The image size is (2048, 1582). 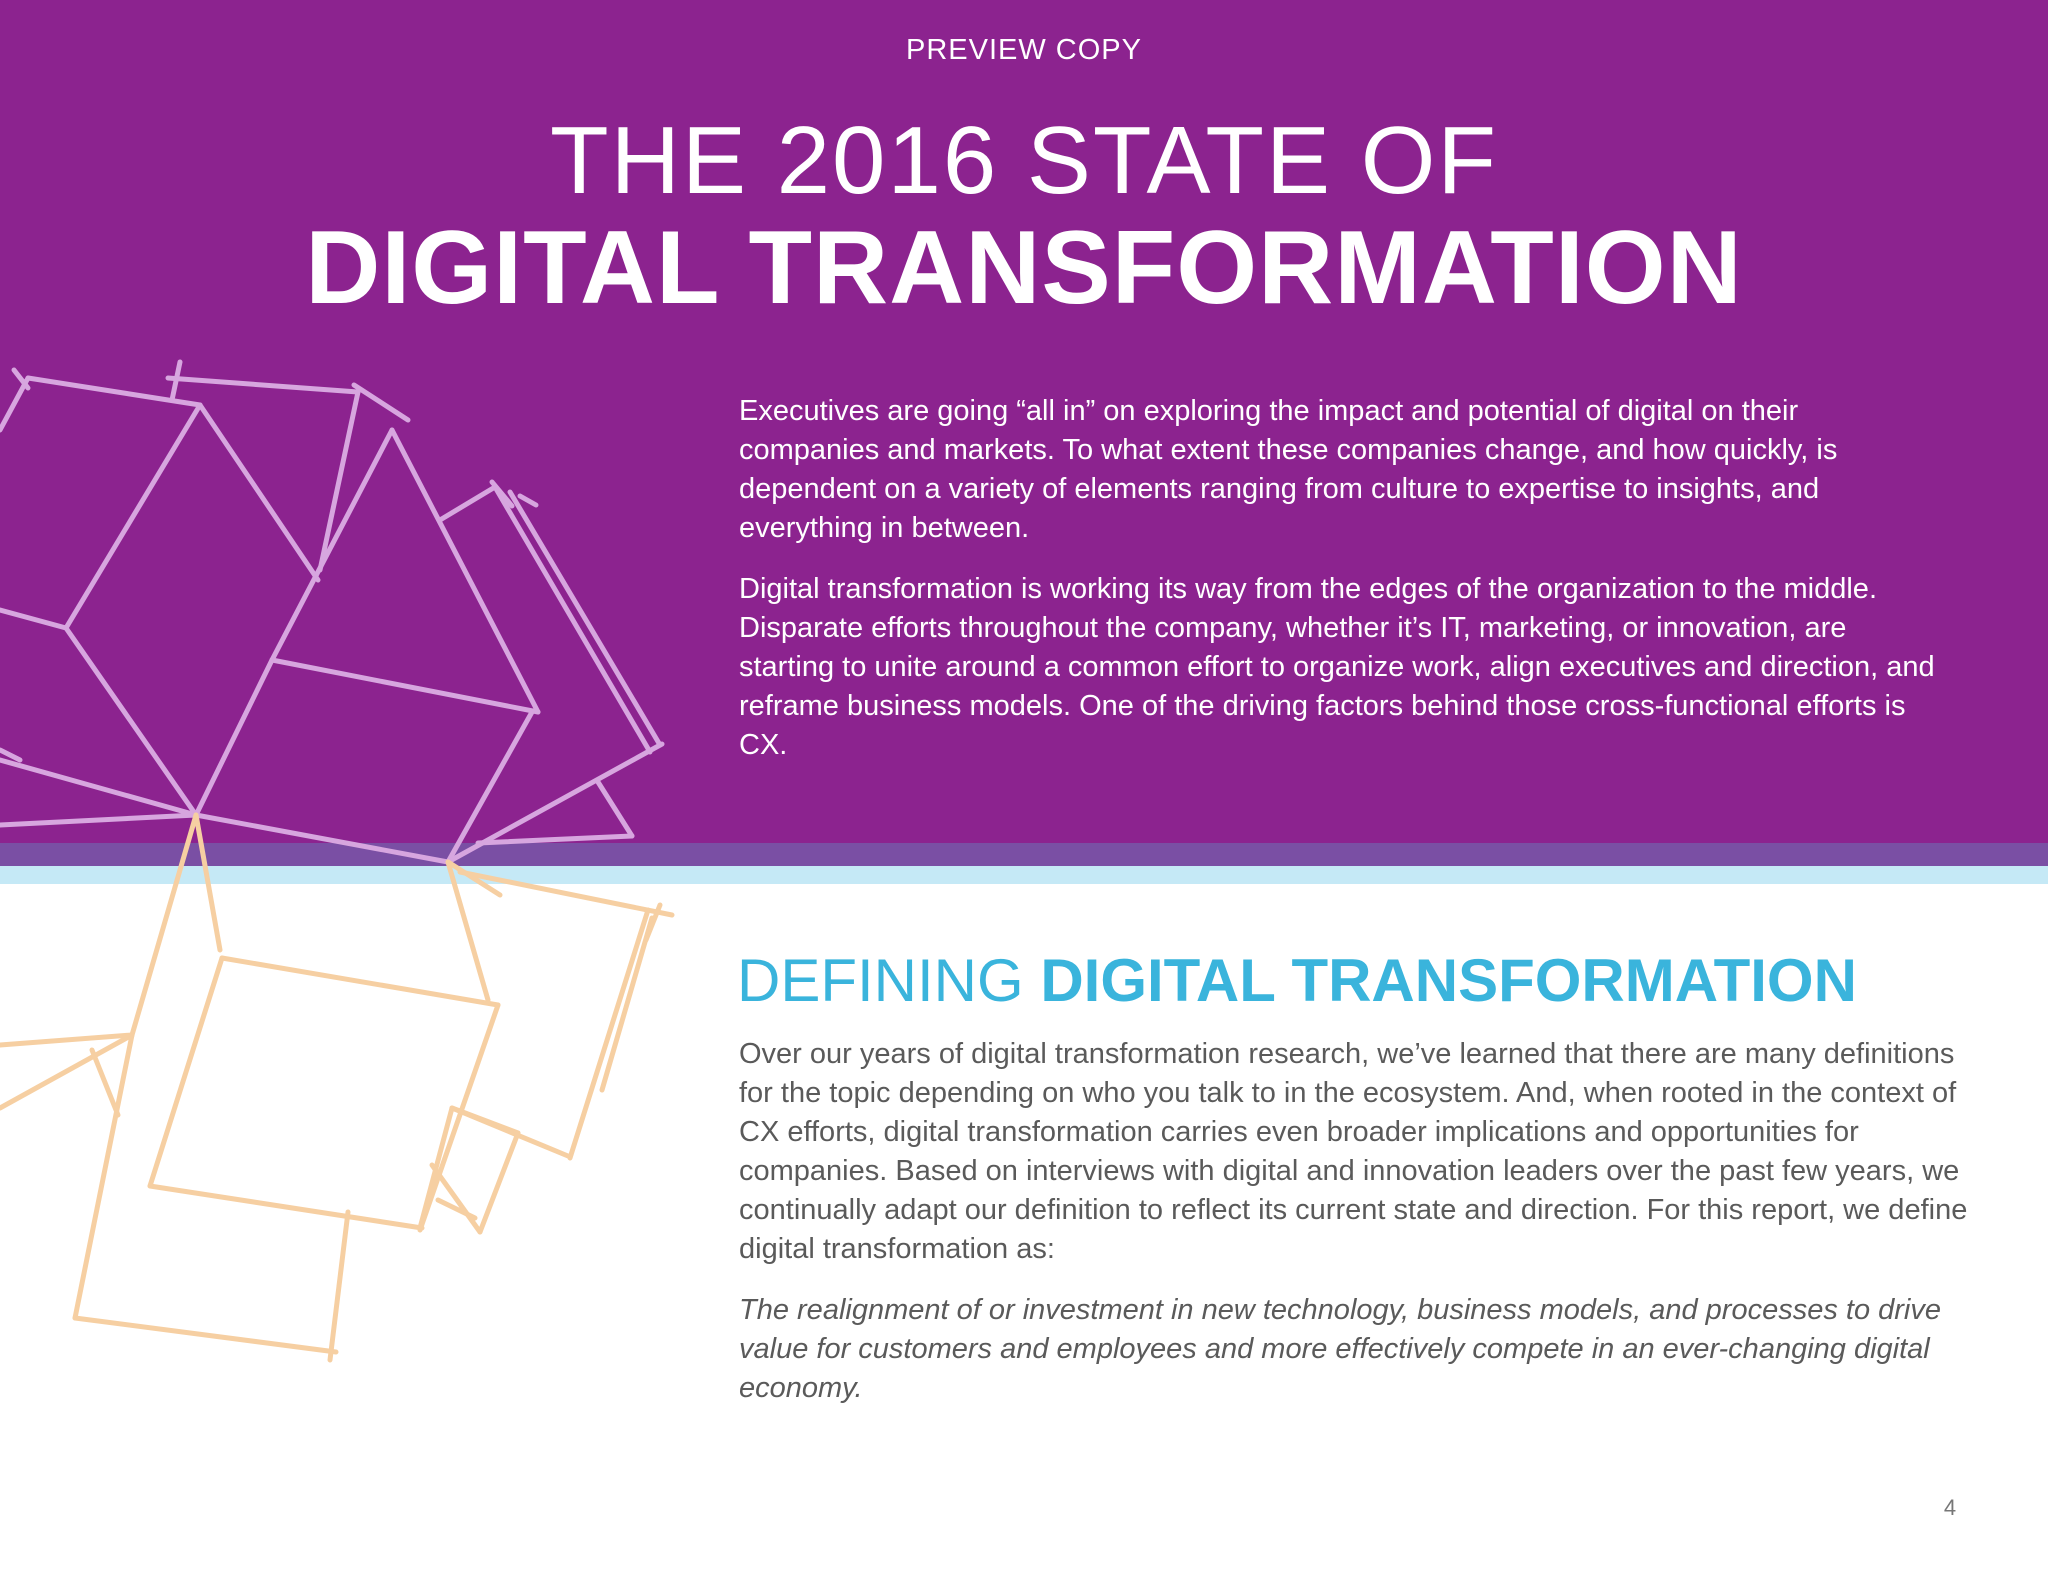 What do you see at coordinates (1024, 50) in the screenshot?
I see `preview-copy-label: PREVIEW COPY` at bounding box center [1024, 50].